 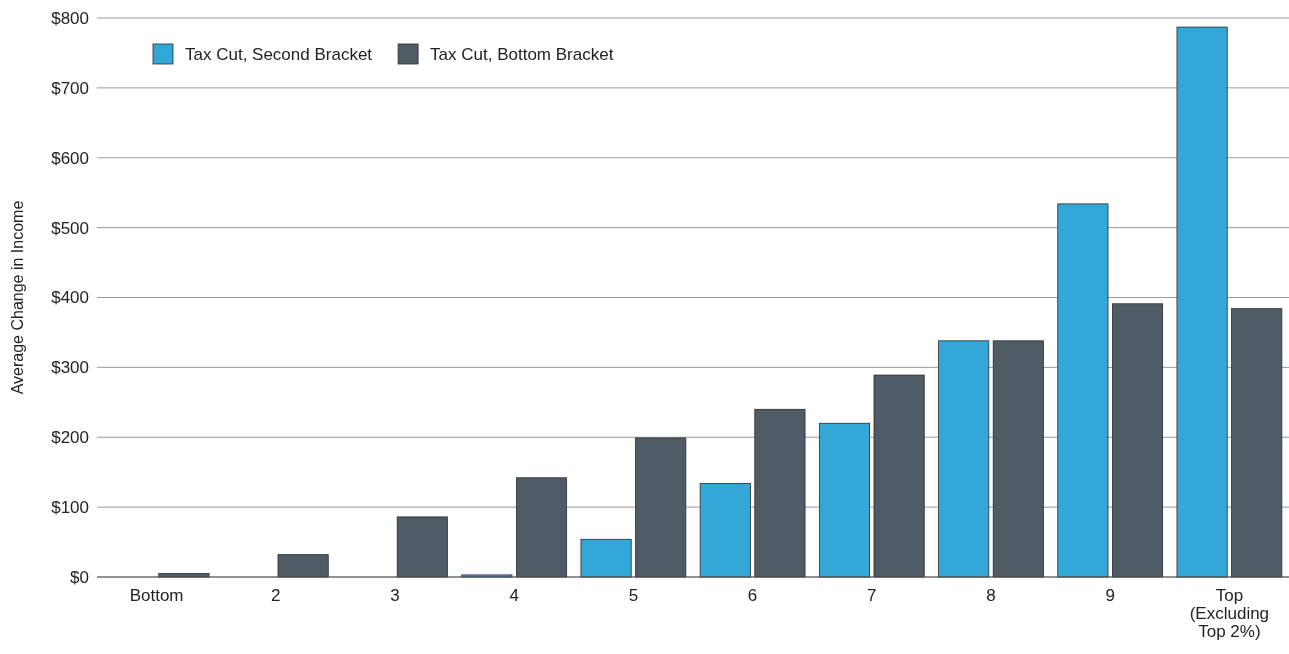 I want to click on y-tick-label: $400, so click(x=70, y=298).